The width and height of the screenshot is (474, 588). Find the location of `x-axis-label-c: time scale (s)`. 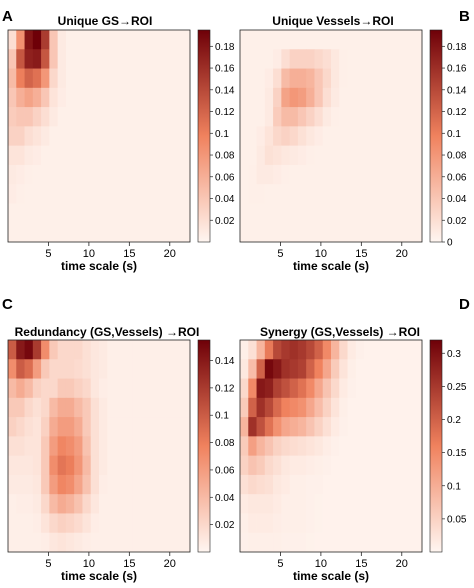

x-axis-label-c: time scale (s) is located at coordinates (99, 576).